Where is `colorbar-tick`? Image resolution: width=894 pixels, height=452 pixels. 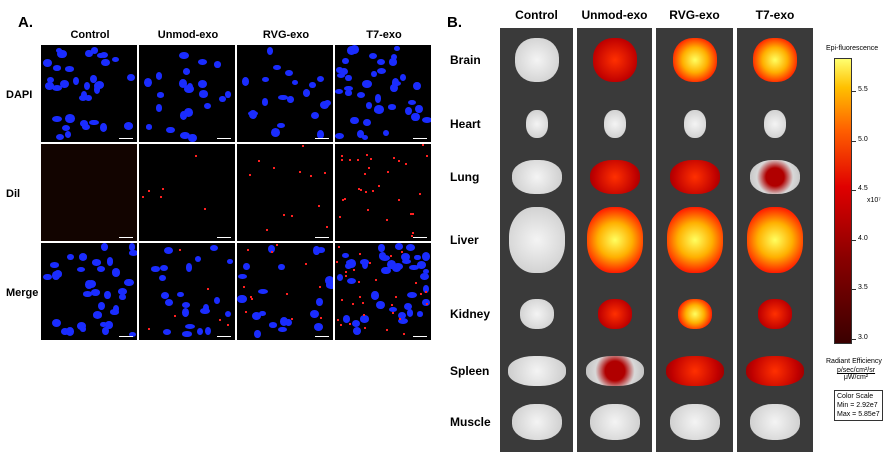 colorbar-tick is located at coordinates (853, 289).